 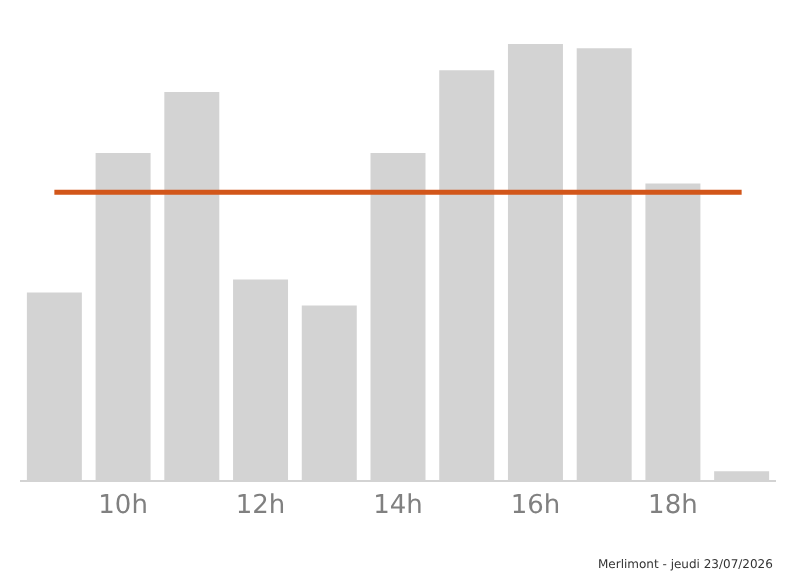 I want to click on x-tick-label: 16h, so click(x=535, y=506).